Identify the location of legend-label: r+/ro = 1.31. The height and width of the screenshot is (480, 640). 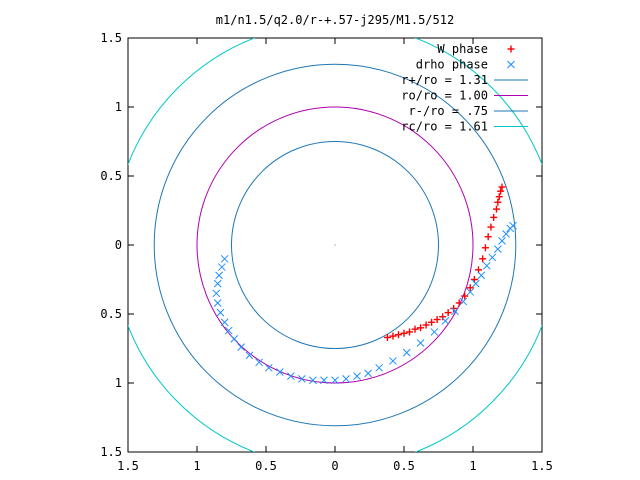
(444, 80).